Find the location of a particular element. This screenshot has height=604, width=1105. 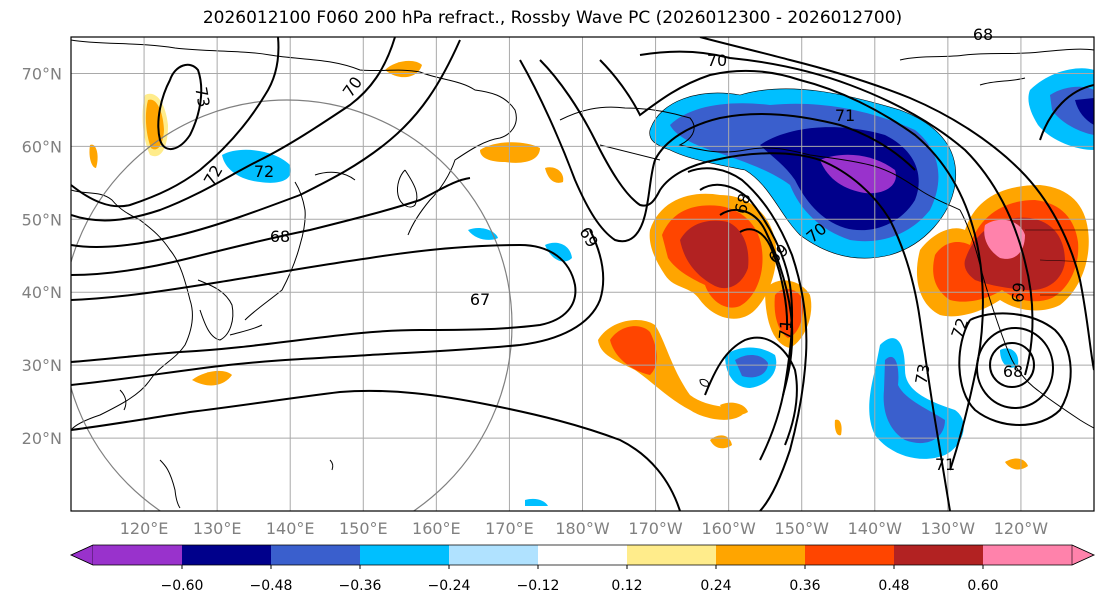

lat-label: 20°N is located at coordinates (42, 438).